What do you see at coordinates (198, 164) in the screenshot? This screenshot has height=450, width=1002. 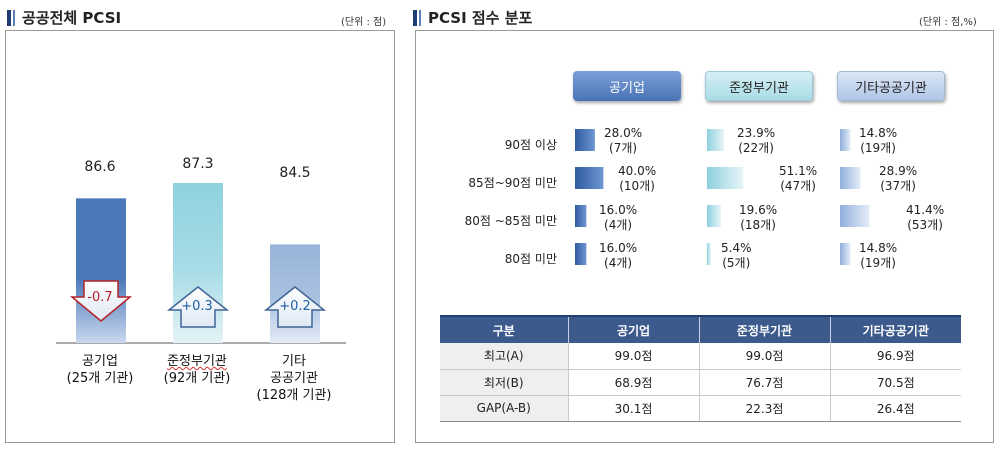 I see `bar-value-label: 87.3` at bounding box center [198, 164].